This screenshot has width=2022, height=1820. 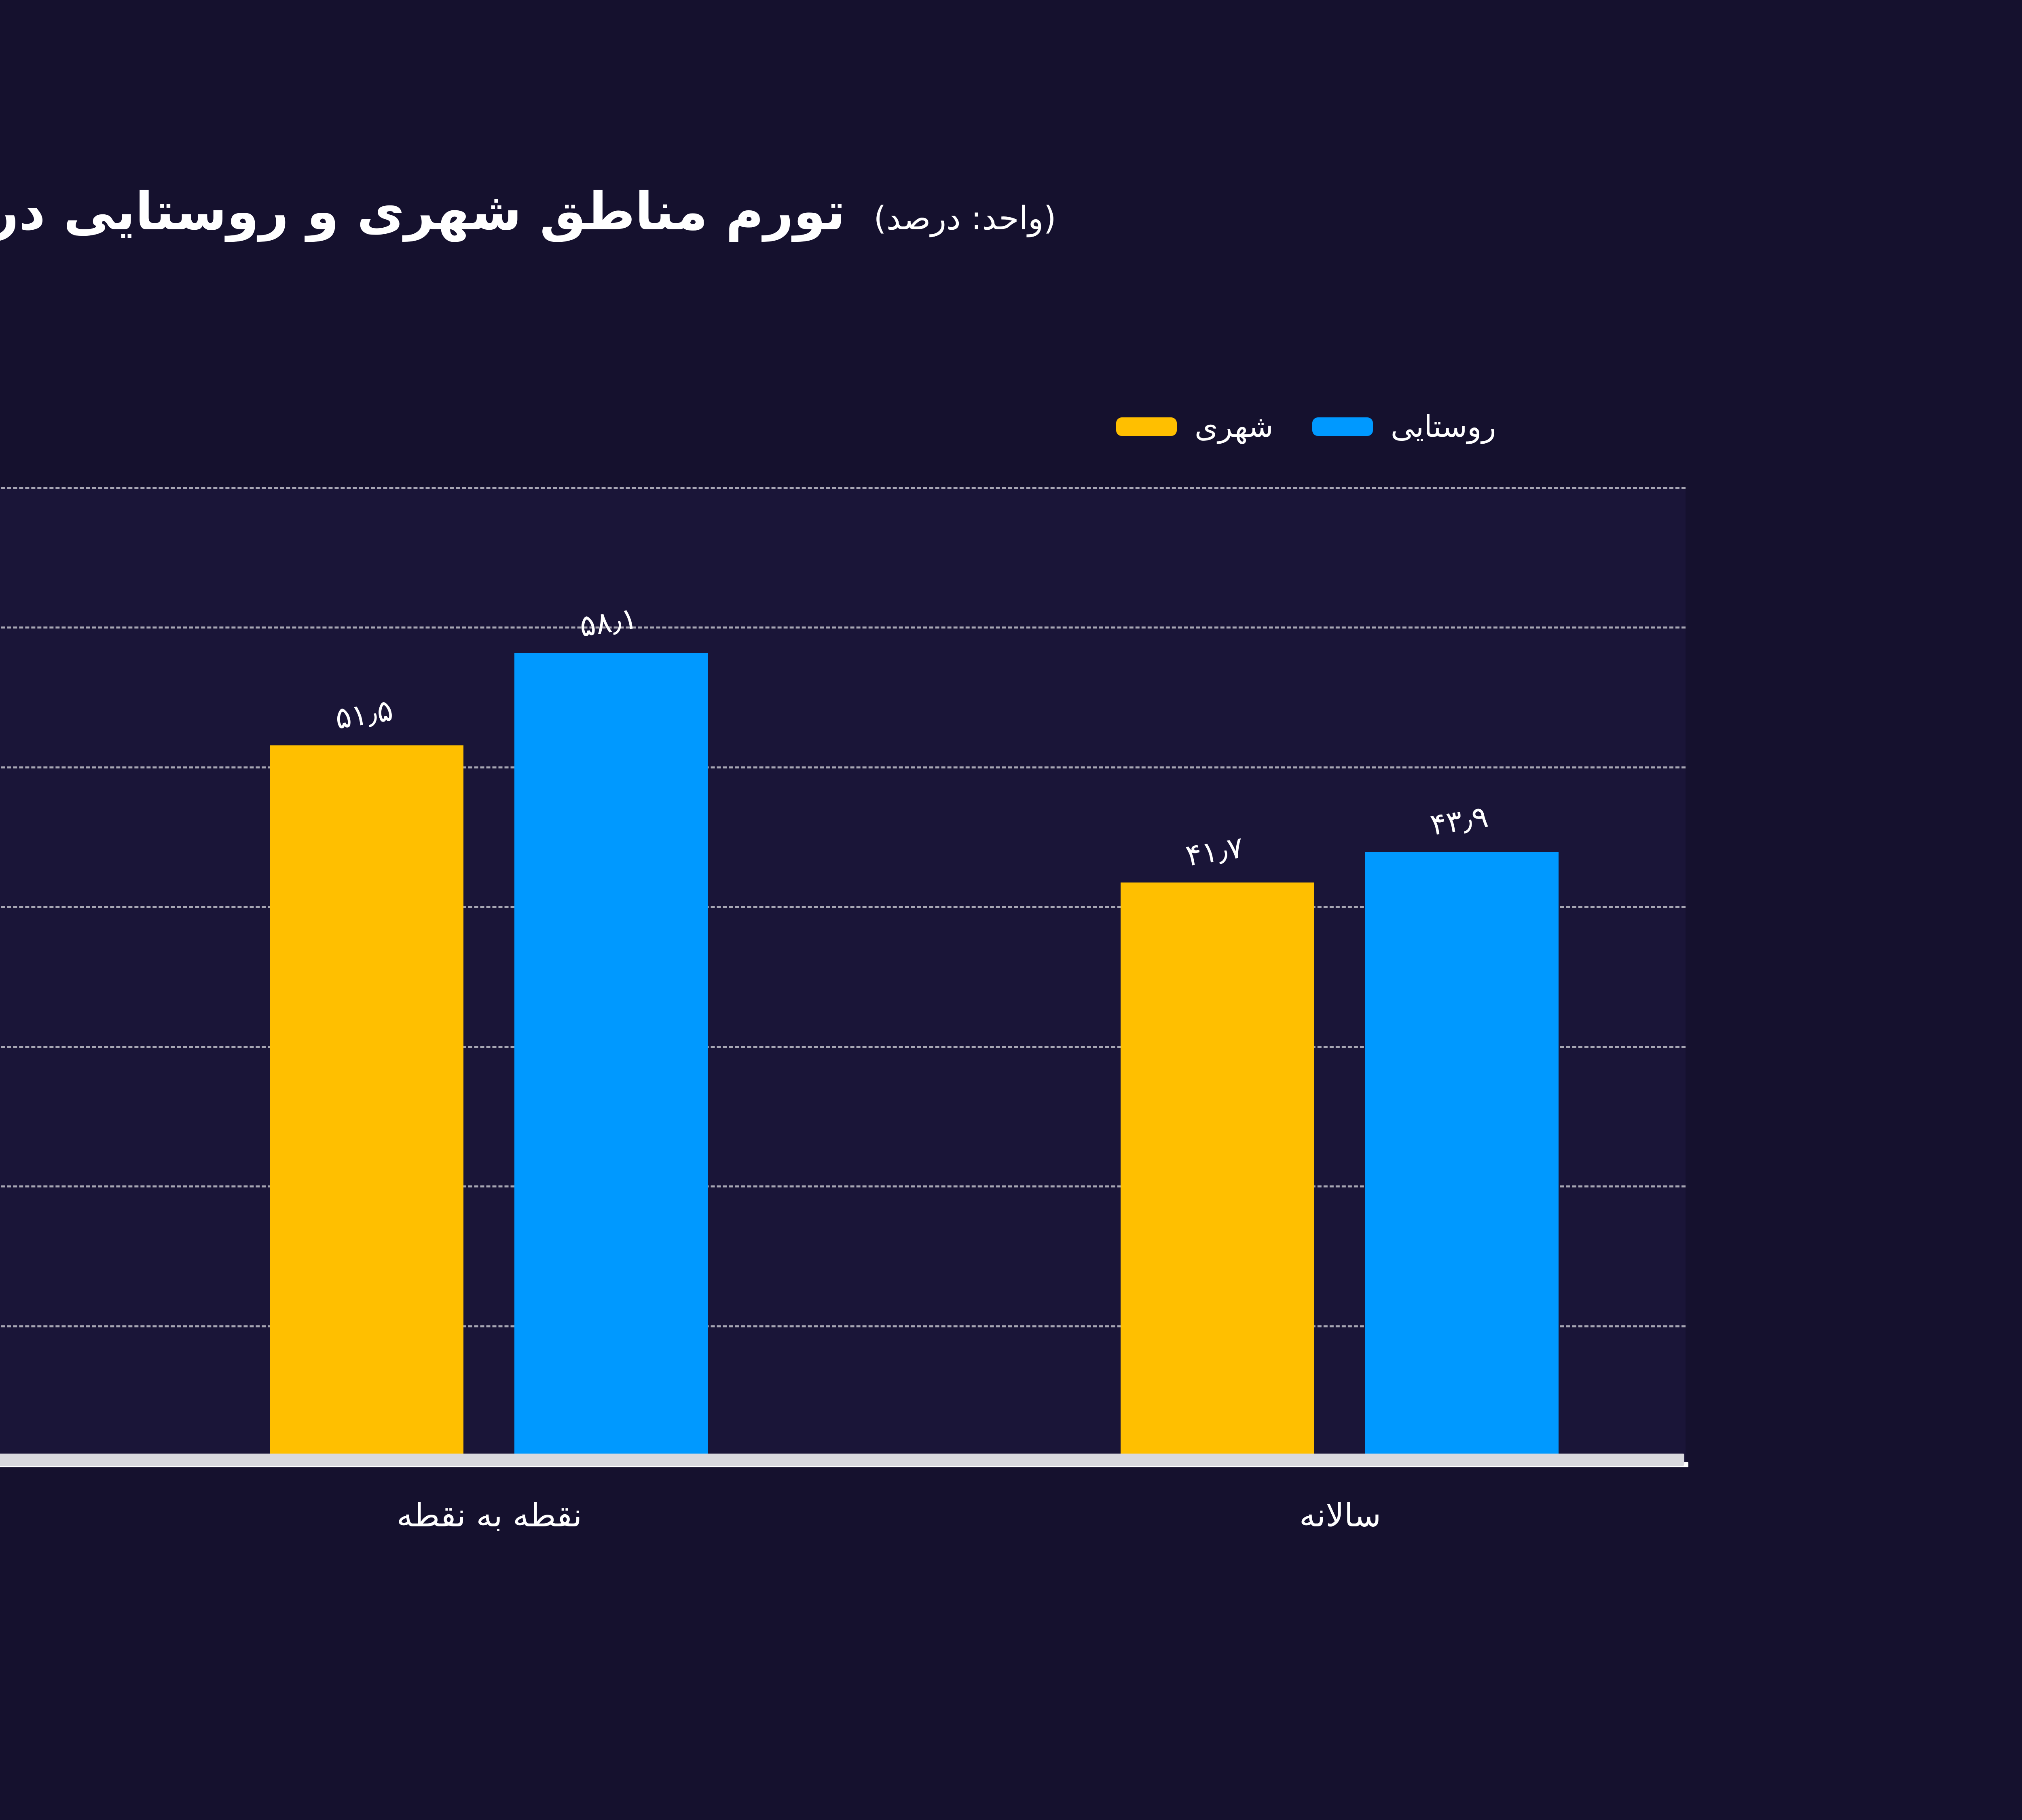 I want to click on legend-swatch-rural, so click(x=1342, y=426).